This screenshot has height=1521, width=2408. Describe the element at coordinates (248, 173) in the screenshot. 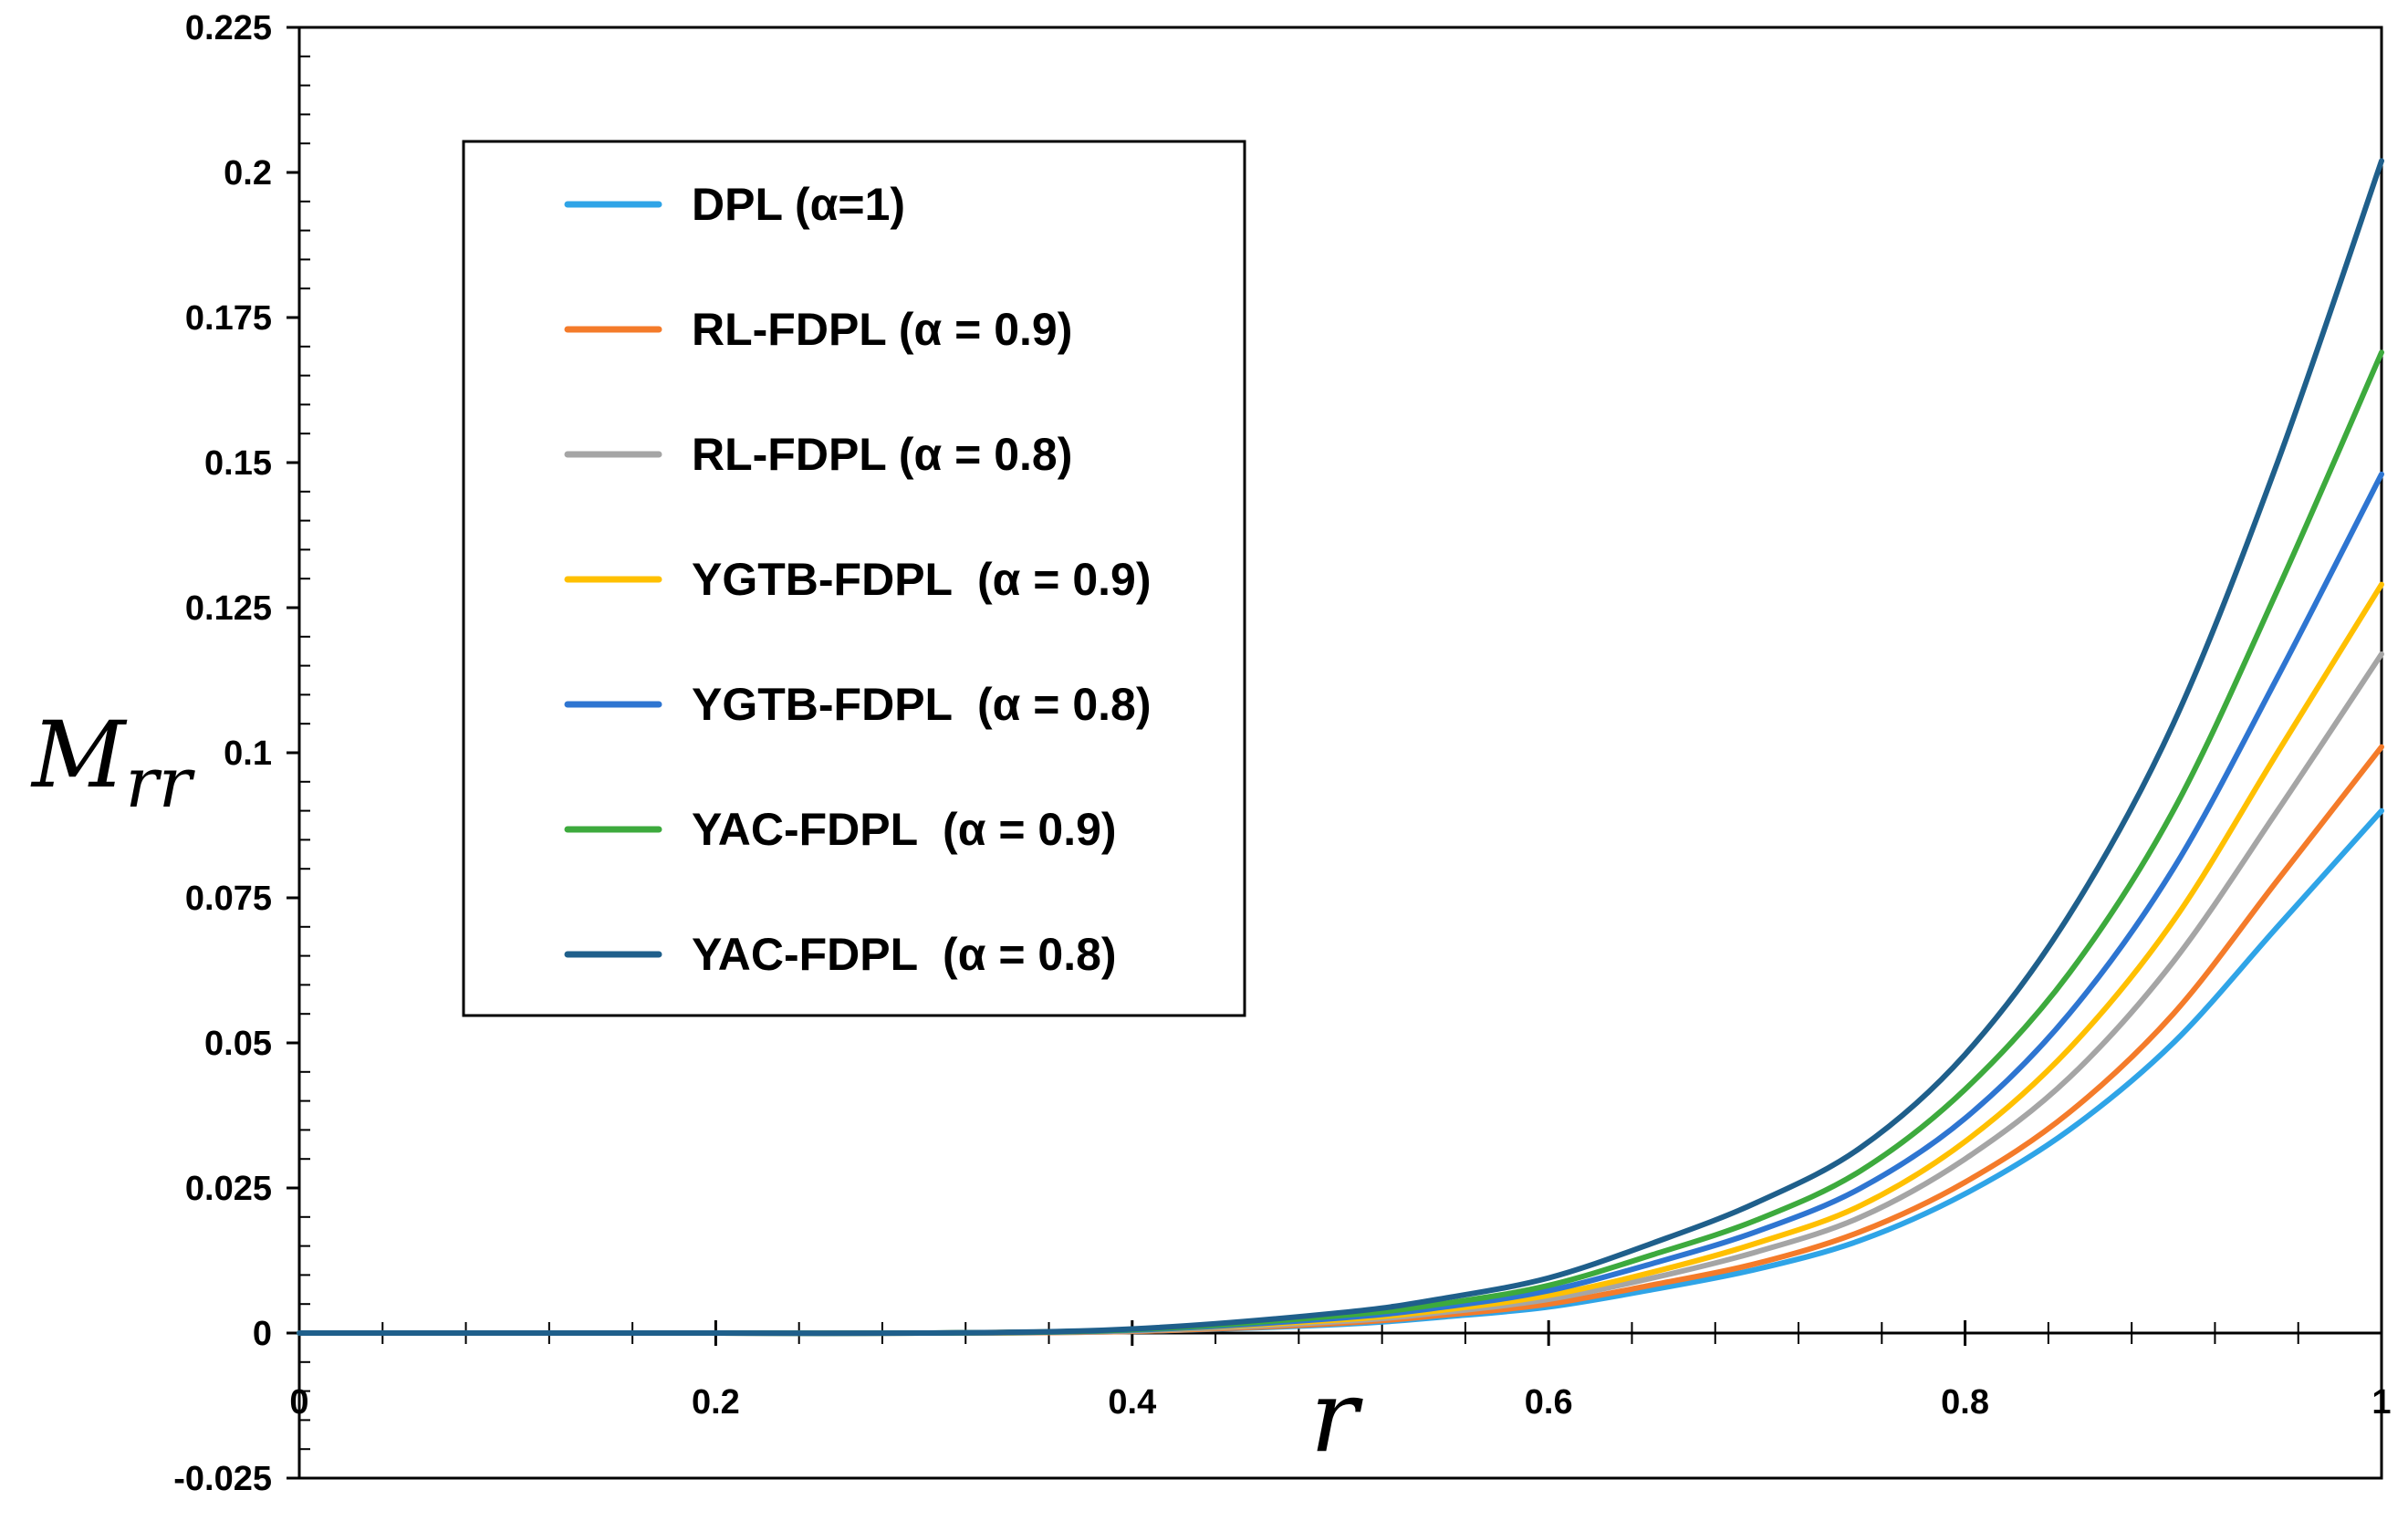

I see `y-tick-label: 0.2` at that location.